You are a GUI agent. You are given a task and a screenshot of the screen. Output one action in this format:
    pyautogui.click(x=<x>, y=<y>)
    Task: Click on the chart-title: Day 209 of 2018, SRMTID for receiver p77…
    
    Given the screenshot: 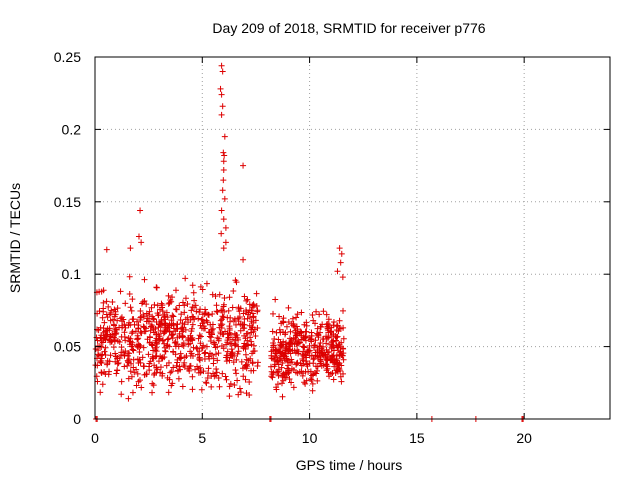 What is the action you would take?
    pyautogui.click(x=348, y=28)
    